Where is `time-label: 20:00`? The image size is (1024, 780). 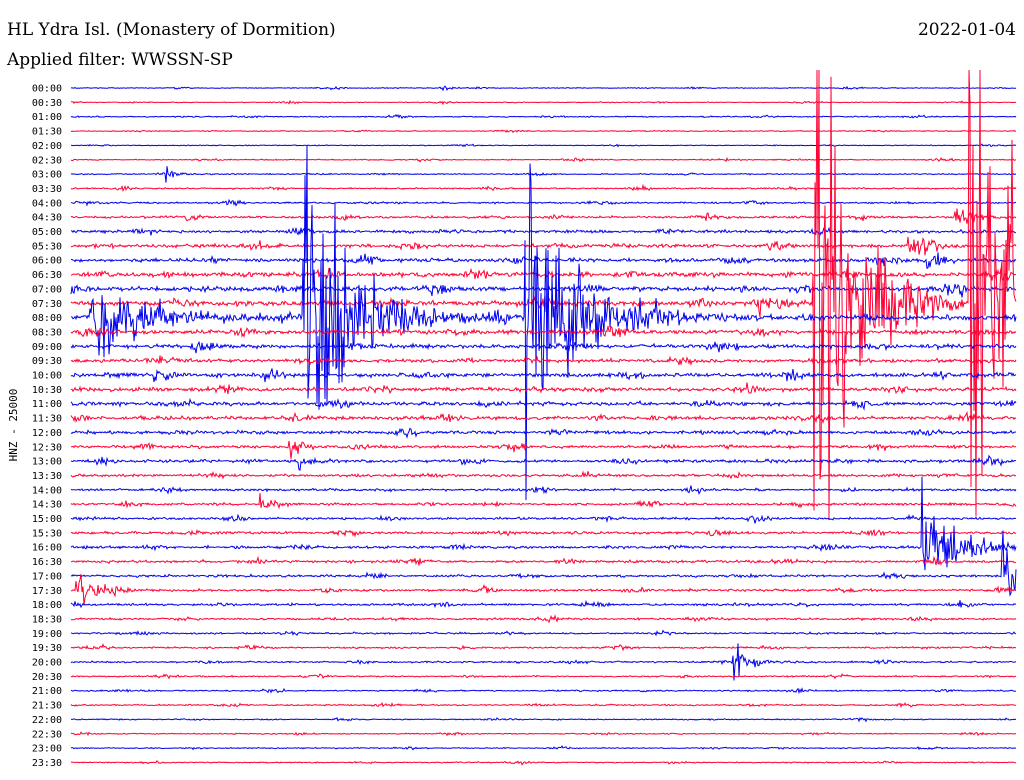 time-label: 20:00 is located at coordinates (47, 663).